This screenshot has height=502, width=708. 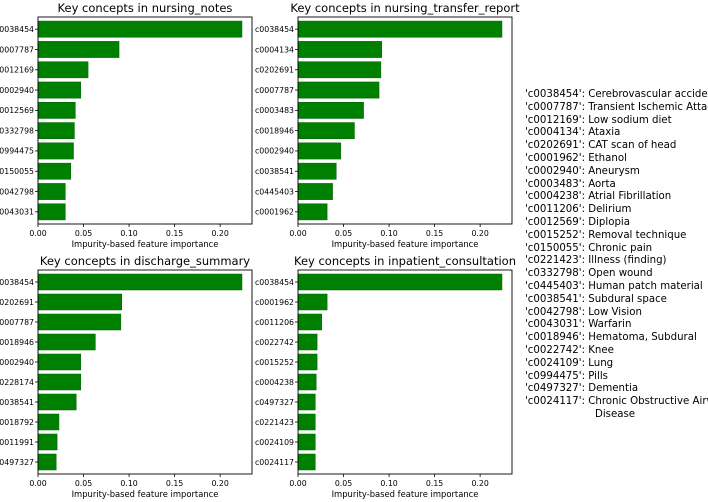 I want to click on legend-entry: 'c0007787': Transient Ischemic Attack, so click(x=616, y=107).